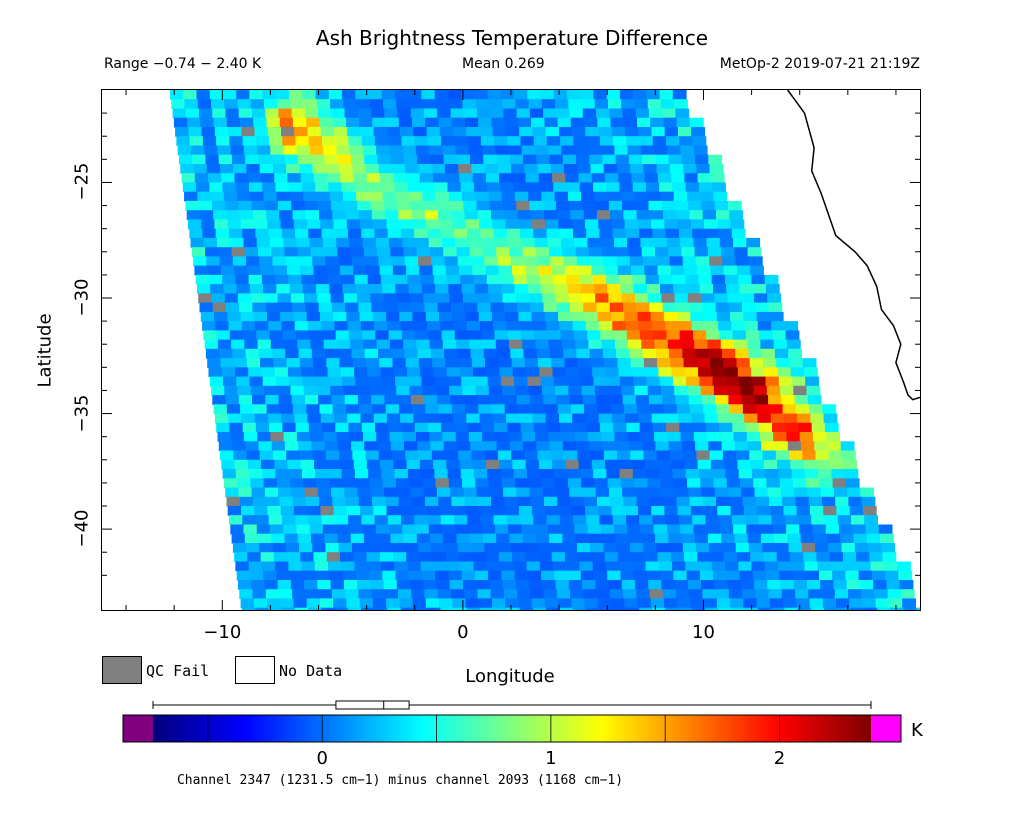 This screenshot has width=1024, height=813. What do you see at coordinates (82, 181) in the screenshot?
I see `y-tick-label: −25` at bounding box center [82, 181].